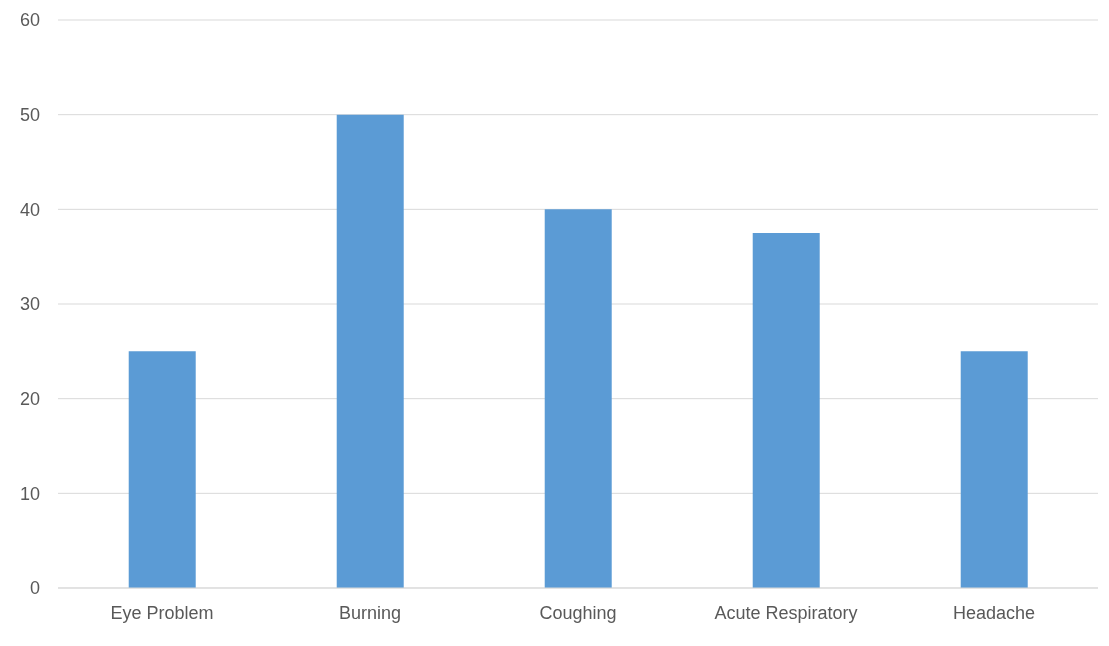 The image size is (1109, 646). What do you see at coordinates (578, 612) in the screenshot?
I see `x-tick-label: Coughing` at bounding box center [578, 612].